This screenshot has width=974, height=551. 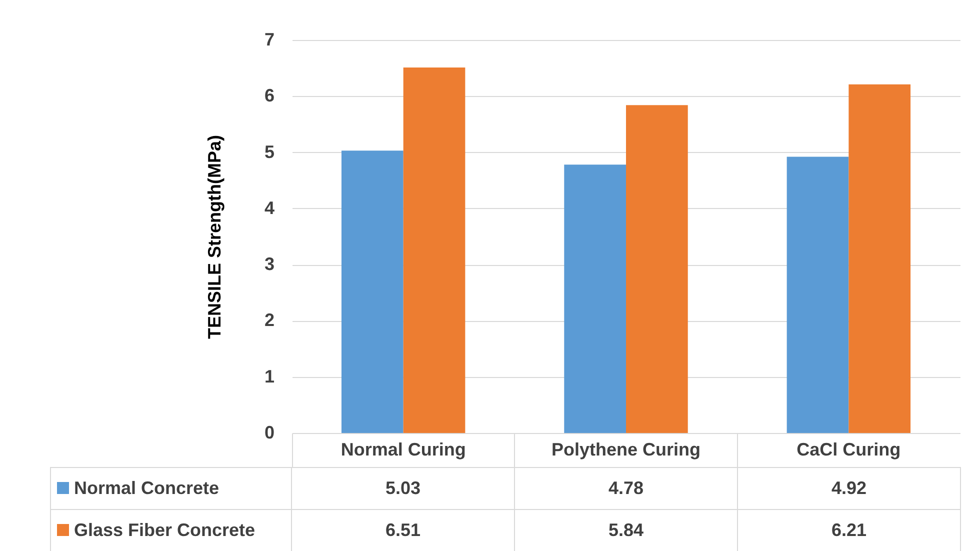 What do you see at coordinates (269, 264) in the screenshot?
I see `y-tick-label: 3` at bounding box center [269, 264].